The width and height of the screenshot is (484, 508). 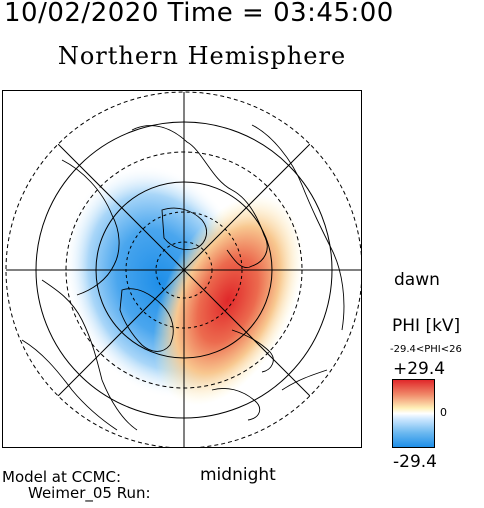 I want to click on colorbar-title: PHI [kV], so click(x=426, y=326).